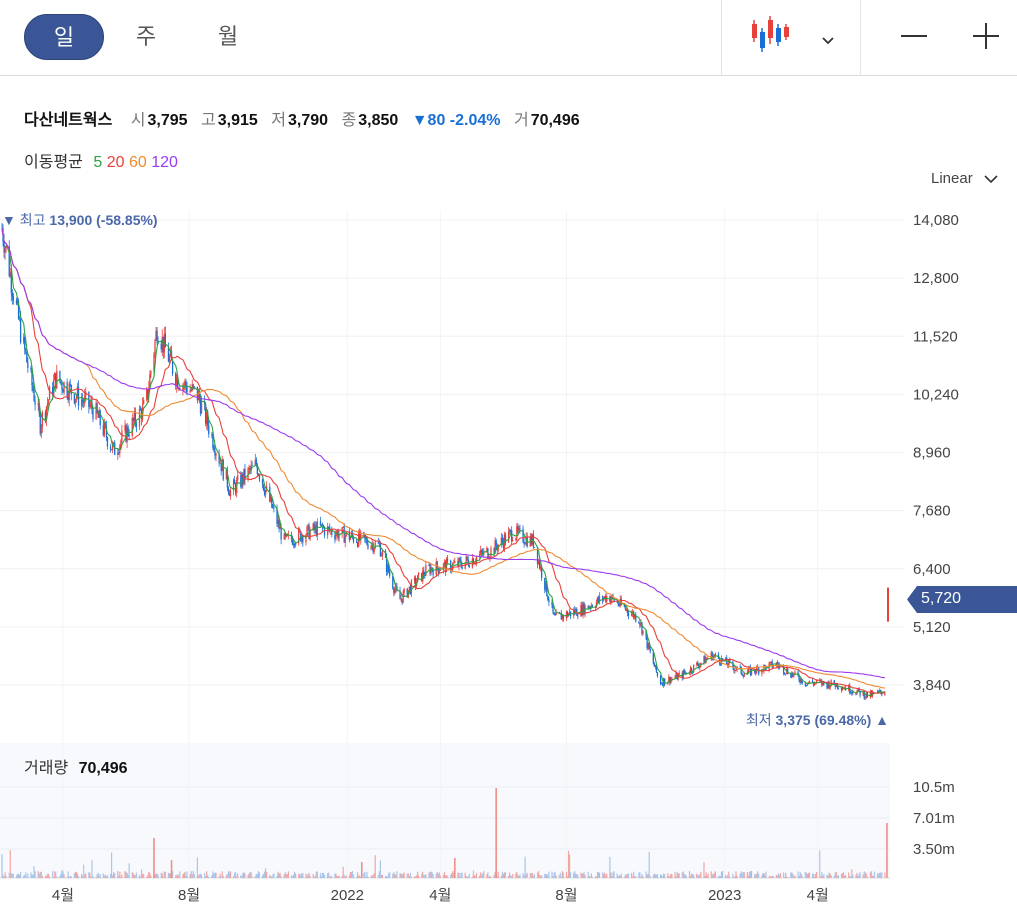 The image size is (1017, 916). What do you see at coordinates (378, 120) in the screenshot?
I see `close-value: 3,850` at bounding box center [378, 120].